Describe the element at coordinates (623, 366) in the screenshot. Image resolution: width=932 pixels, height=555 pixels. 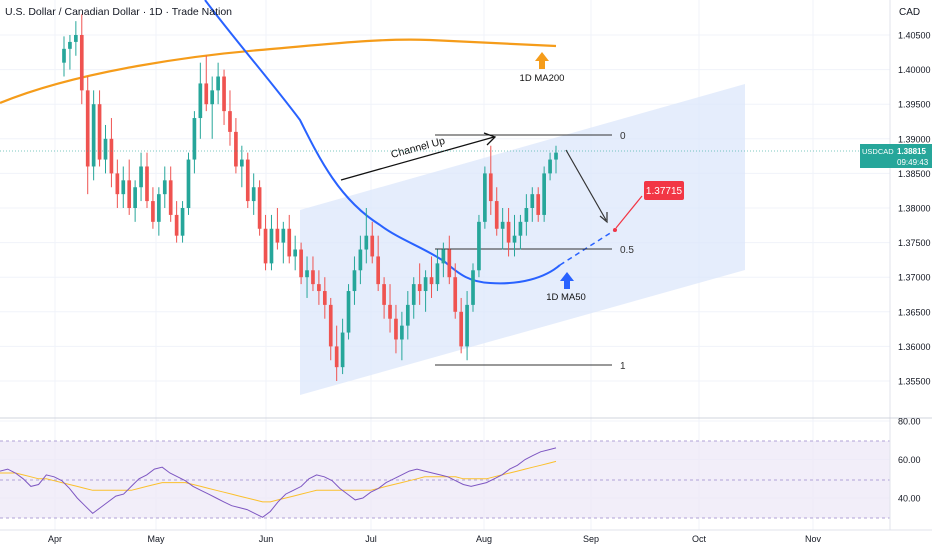
I see `fib-label-1: 1` at that location.